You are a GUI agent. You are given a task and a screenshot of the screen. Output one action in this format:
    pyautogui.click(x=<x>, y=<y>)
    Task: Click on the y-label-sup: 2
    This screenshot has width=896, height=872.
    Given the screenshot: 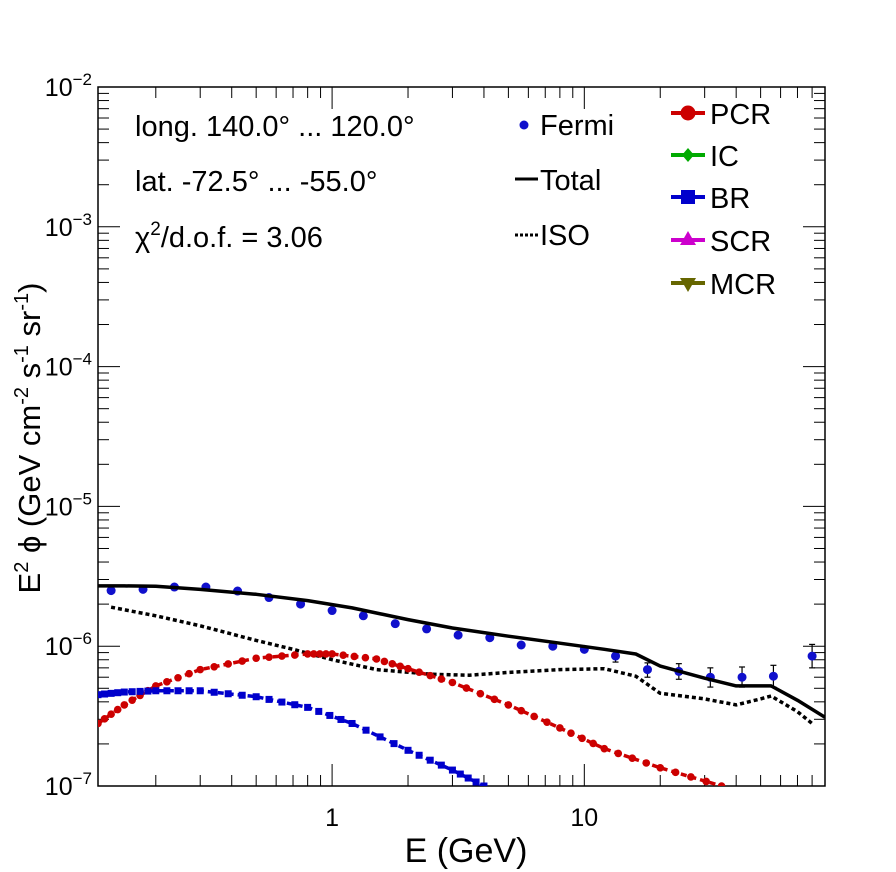 What is the action you would take?
    pyautogui.click(x=22, y=567)
    